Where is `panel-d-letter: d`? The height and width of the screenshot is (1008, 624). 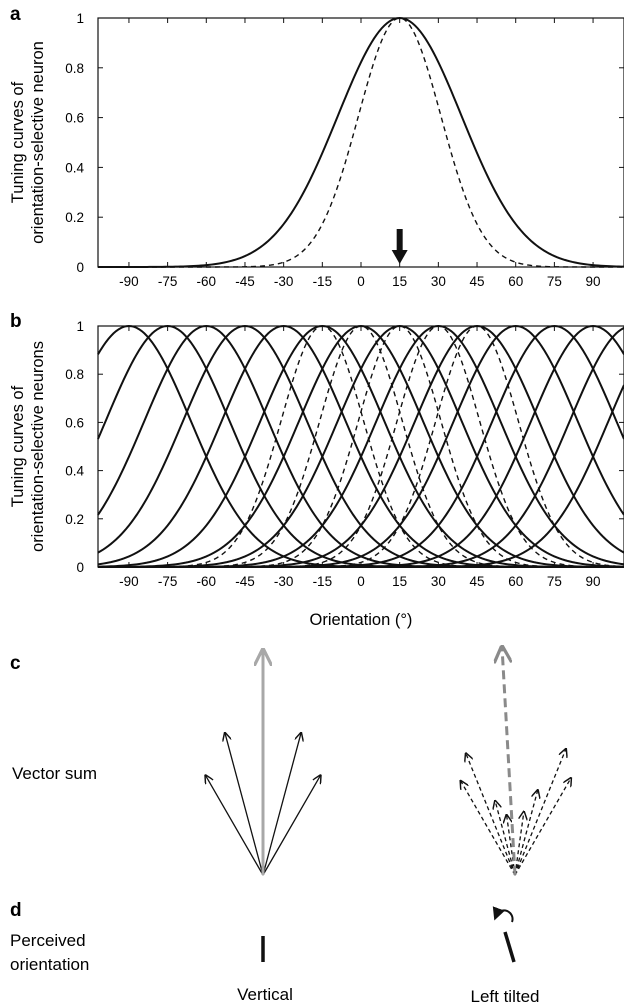
panel-d-letter: d is located at coordinates (16, 910).